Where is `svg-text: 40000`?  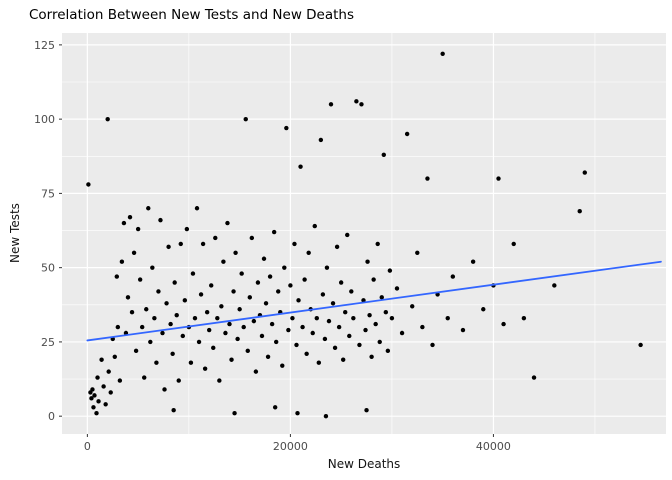
svg-text: 40000 is located at coordinates (493, 446).